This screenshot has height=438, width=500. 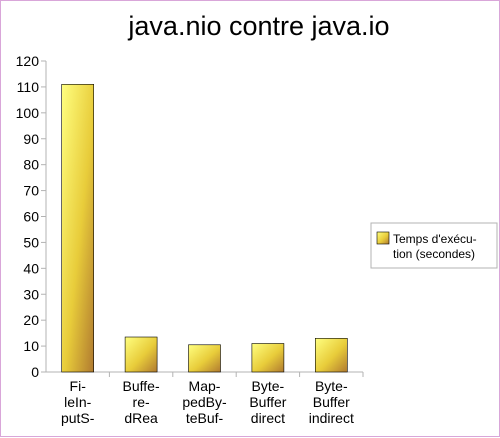 I want to click on y-tick-label: 120, so click(x=28, y=61).